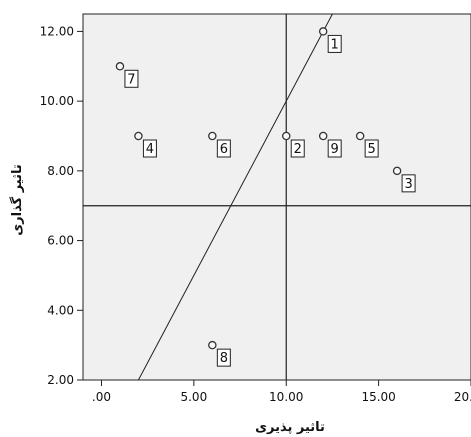 Image resolution: width=471 pixels, height=437 pixels. Describe the element at coordinates (57, 101) in the screenshot. I see `y-tick-label: 10.00` at that location.